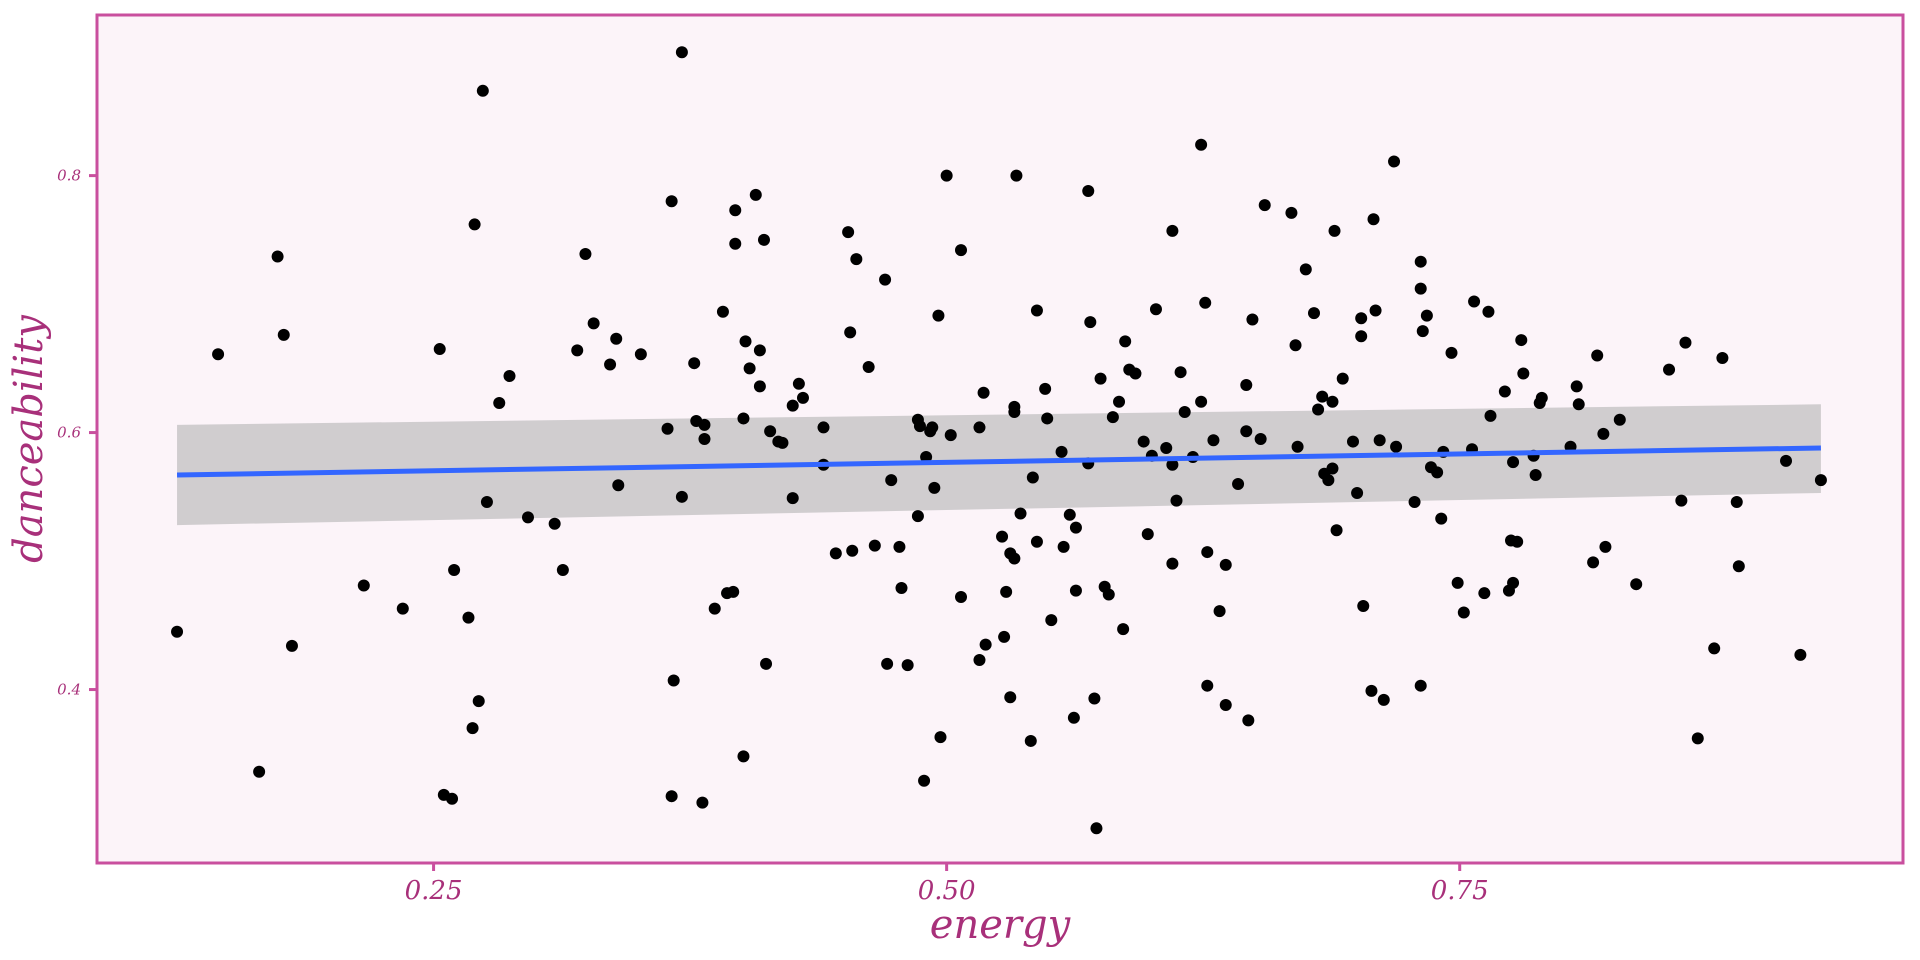  Describe the element at coordinates (998, 461) in the screenshot. I see `fit-line` at that location.